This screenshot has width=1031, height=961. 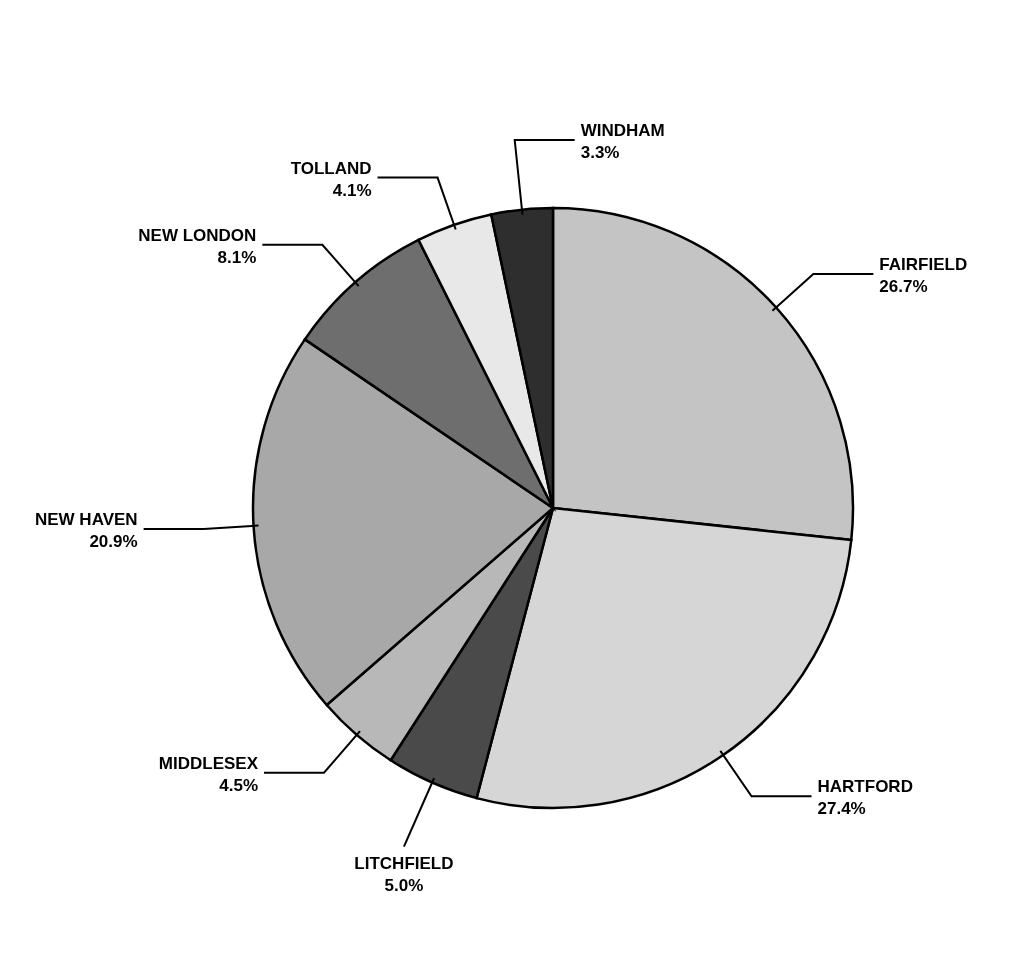 What do you see at coordinates (239, 785) in the screenshot?
I see `data-label: 4.5%` at bounding box center [239, 785].